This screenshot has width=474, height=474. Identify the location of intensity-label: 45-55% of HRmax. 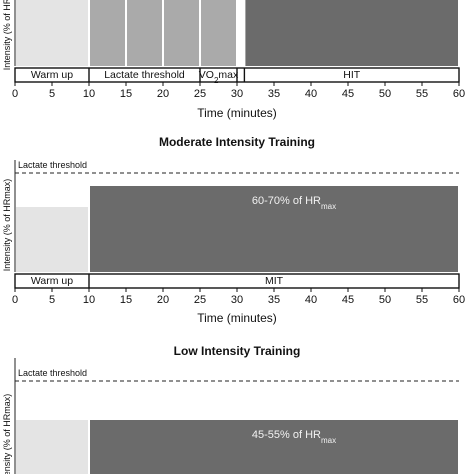
(294, 437).